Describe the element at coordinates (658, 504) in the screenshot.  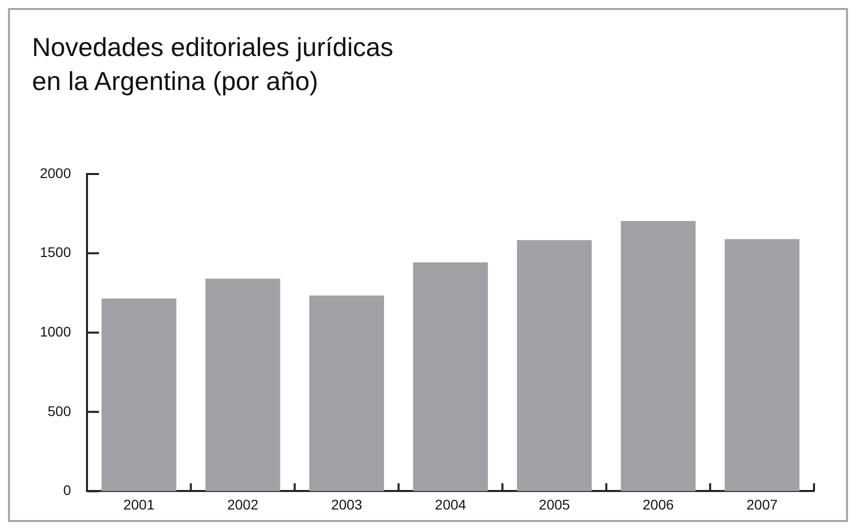
I see `x-tick-label: 2006` at that location.